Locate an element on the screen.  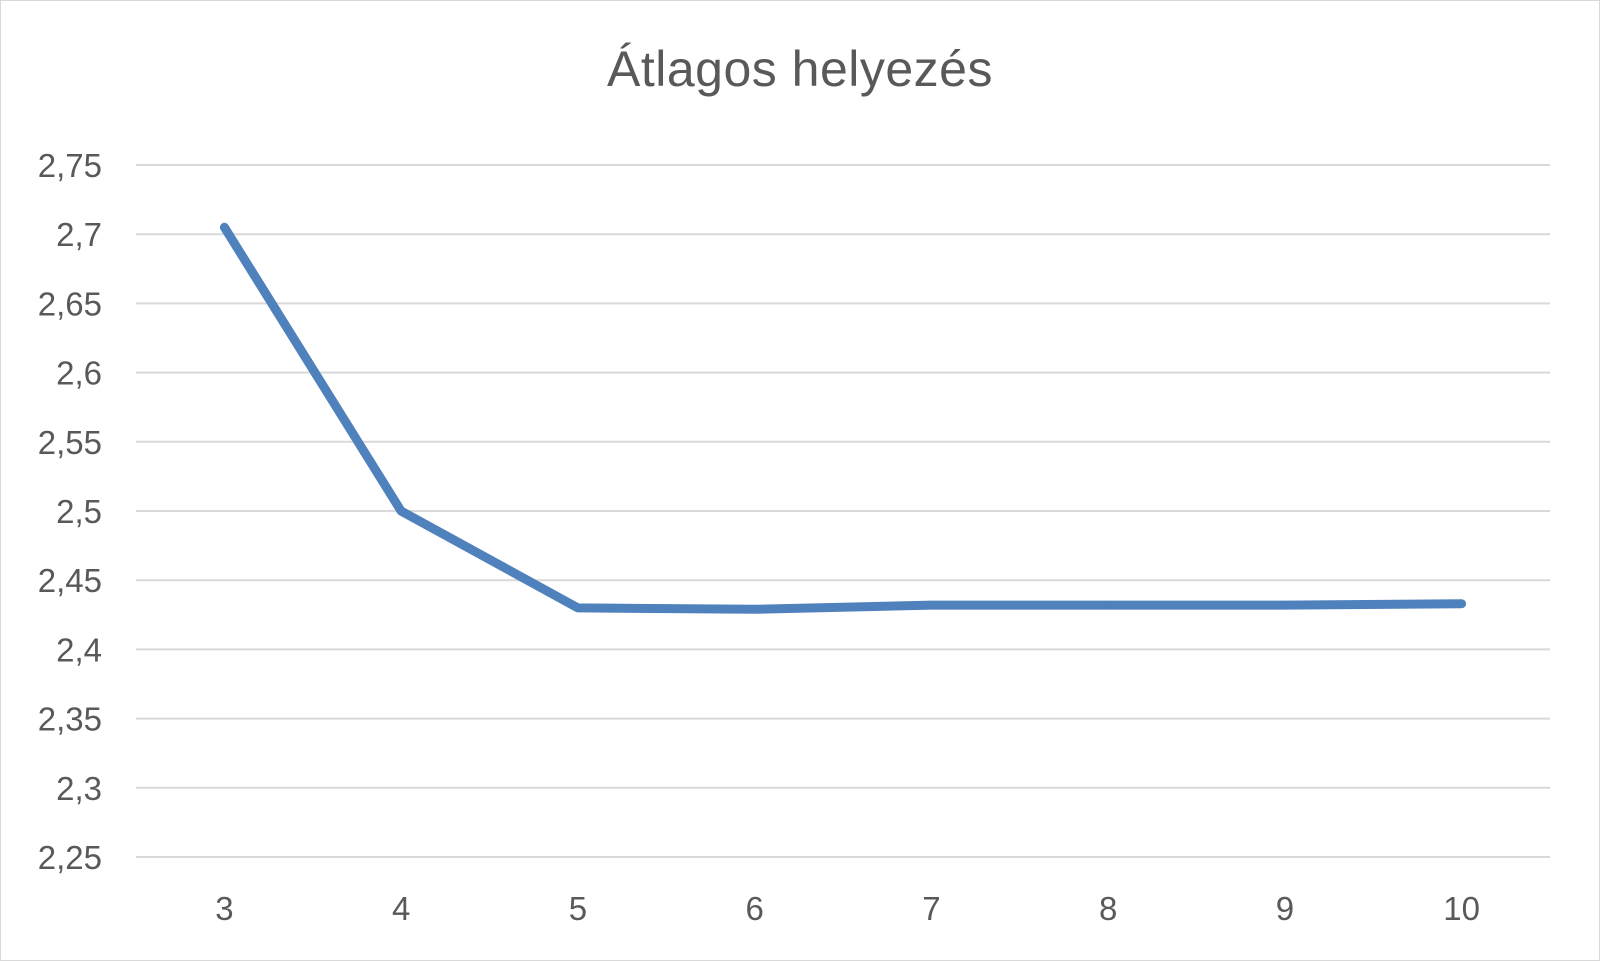
y-tick-label: 2,4 is located at coordinates (79, 649).